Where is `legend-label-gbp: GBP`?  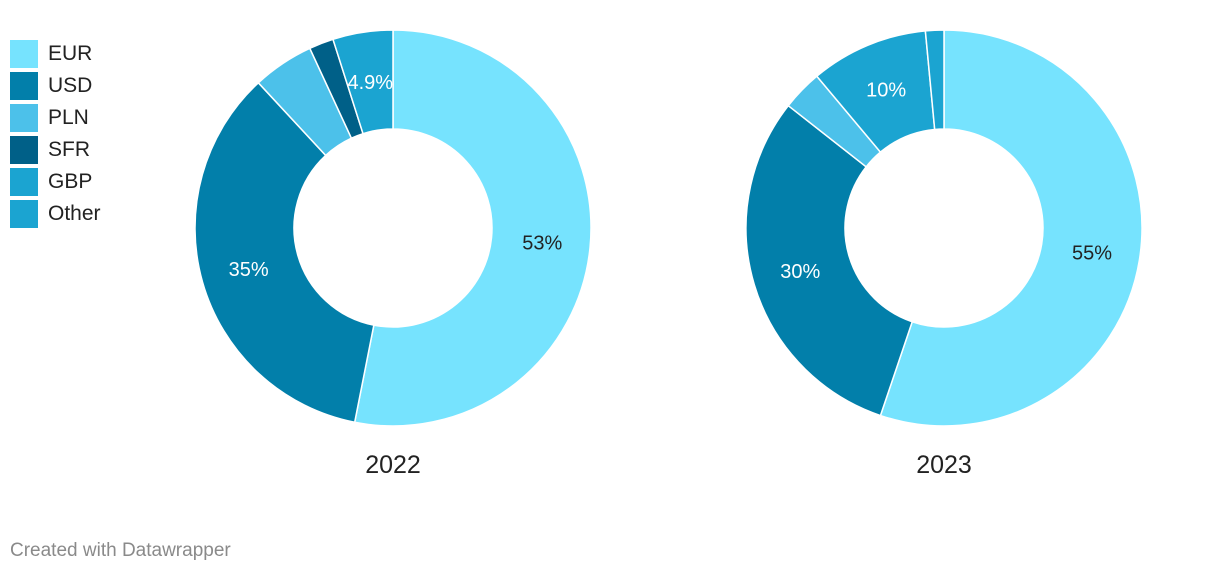
legend-label-gbp: GBP is located at coordinates (70, 181).